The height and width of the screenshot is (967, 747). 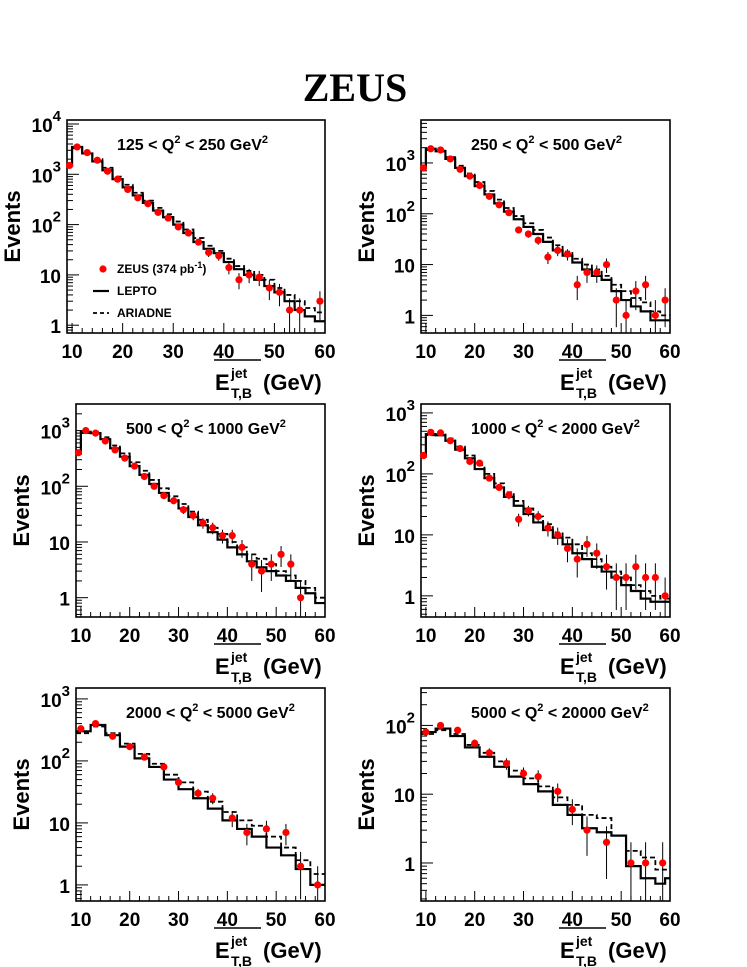 I want to click on q2-label-part: < 250 GeV, so click(x=222, y=145).